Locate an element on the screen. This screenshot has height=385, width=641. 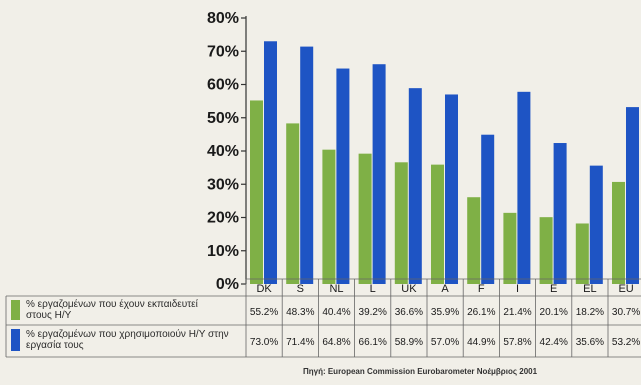
bar-series1-L is located at coordinates (365, 218).